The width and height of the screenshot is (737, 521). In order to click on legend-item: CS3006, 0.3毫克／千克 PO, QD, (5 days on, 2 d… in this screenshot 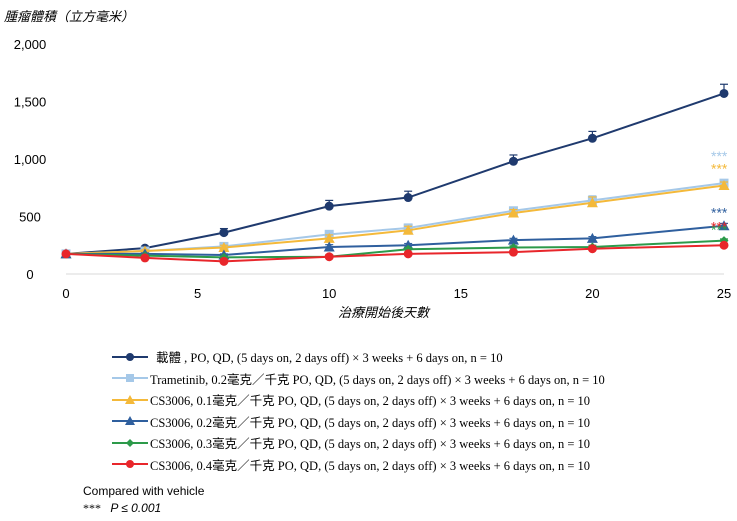, I will do `click(358, 443)`.